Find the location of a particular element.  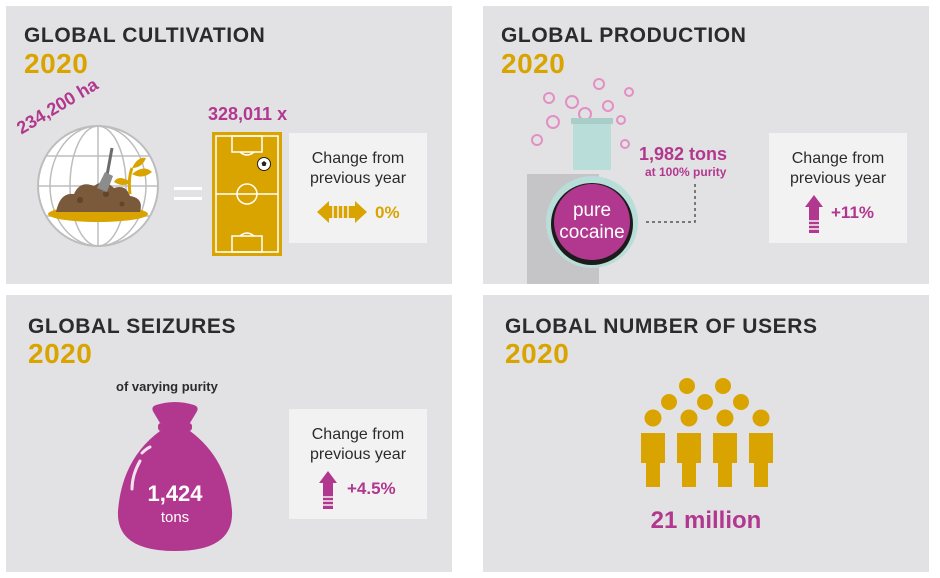

globe-with-plant-icon is located at coordinates (98, 186).